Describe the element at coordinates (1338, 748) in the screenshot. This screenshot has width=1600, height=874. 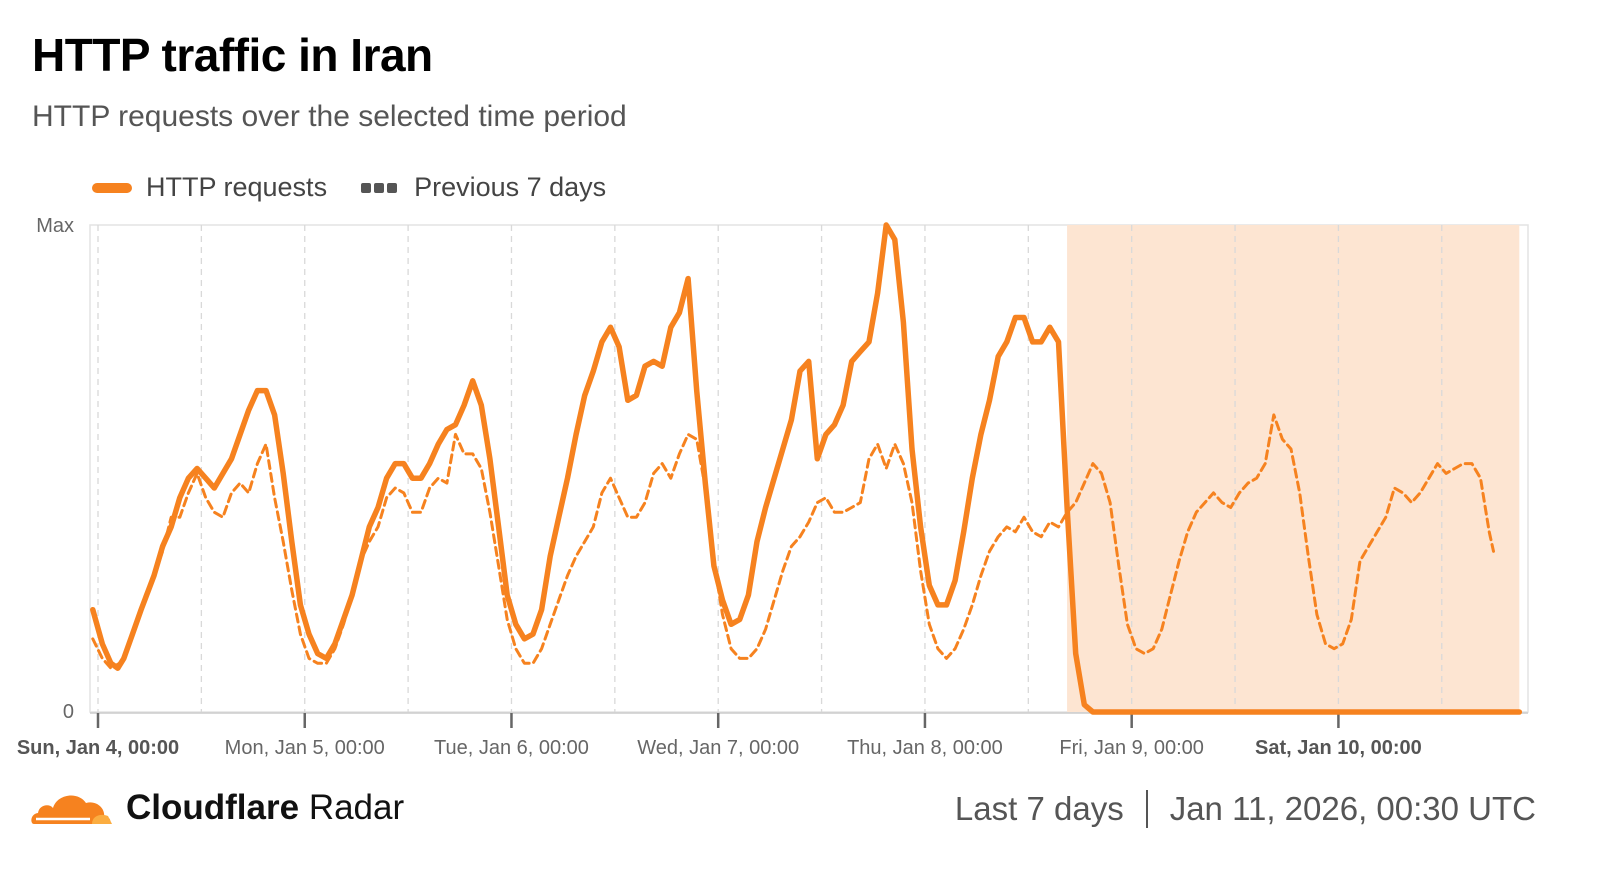
I see `x-tick-label: Sat, Jan 10, 00:00` at that location.